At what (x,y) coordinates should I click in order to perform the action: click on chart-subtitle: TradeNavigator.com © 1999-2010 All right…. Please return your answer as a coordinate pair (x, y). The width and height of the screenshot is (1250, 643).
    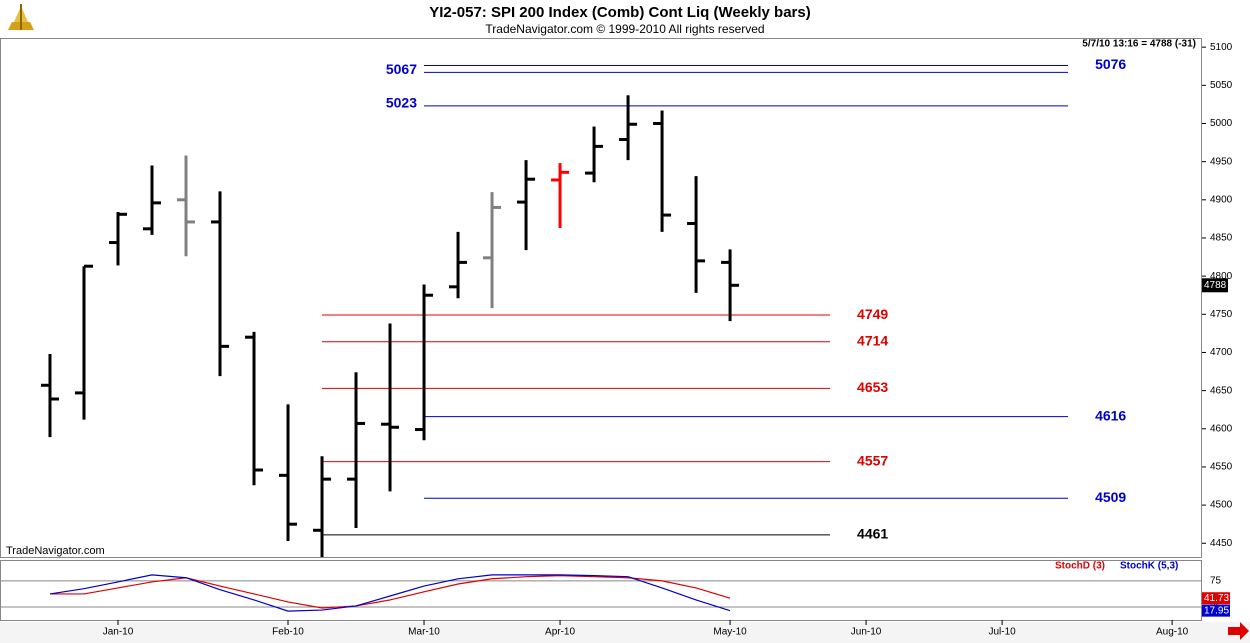
    Looking at the image, I should click on (624, 29).